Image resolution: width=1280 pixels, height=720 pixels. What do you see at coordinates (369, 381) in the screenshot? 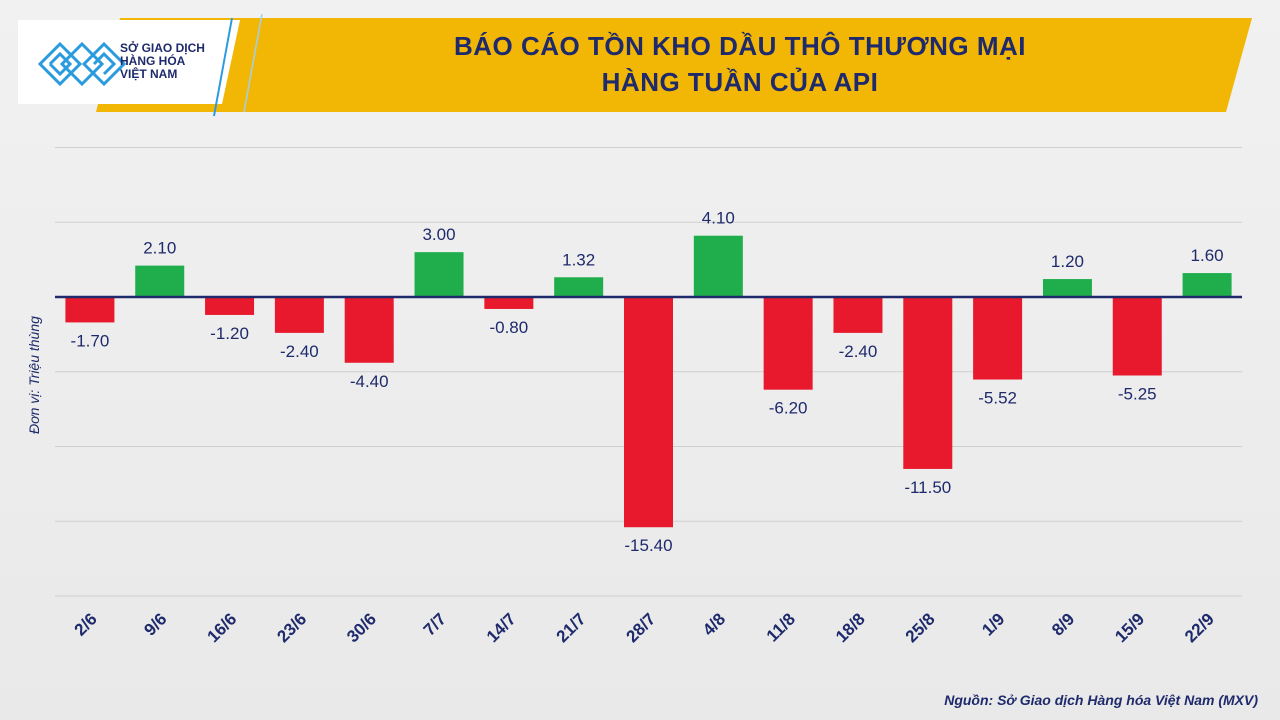
I see `data-label: -4.40` at bounding box center [369, 381].